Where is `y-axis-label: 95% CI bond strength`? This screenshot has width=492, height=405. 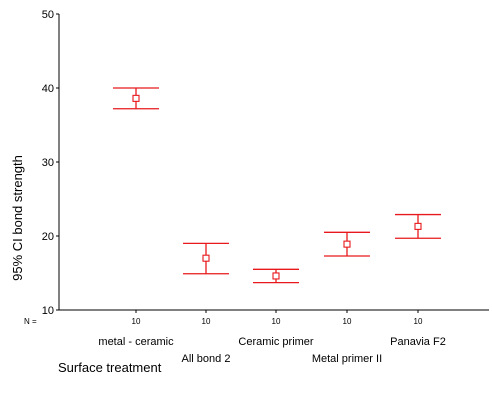 y-axis-label: 95% CI bond strength is located at coordinates (17, 218).